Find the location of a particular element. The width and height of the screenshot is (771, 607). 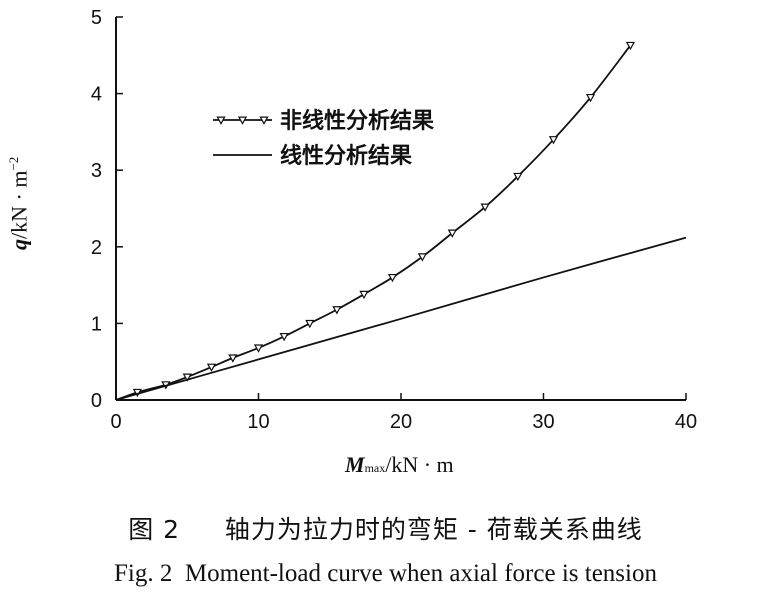

x-tick-label: 10 is located at coordinates (258, 422).